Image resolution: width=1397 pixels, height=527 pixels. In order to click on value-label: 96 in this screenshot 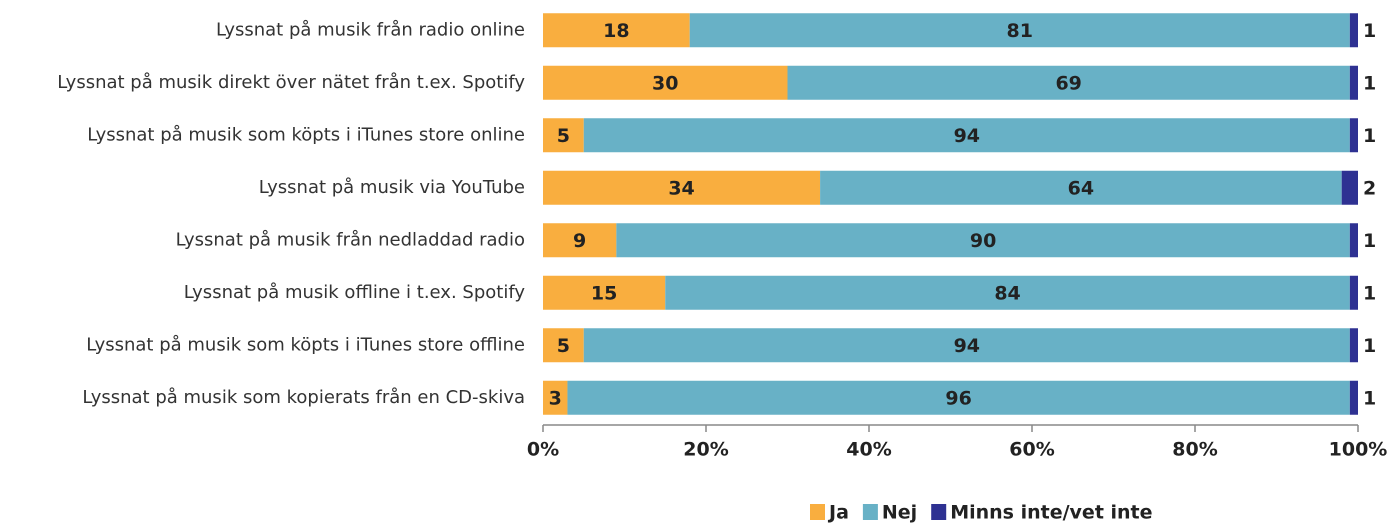, I will do `click(958, 398)`.